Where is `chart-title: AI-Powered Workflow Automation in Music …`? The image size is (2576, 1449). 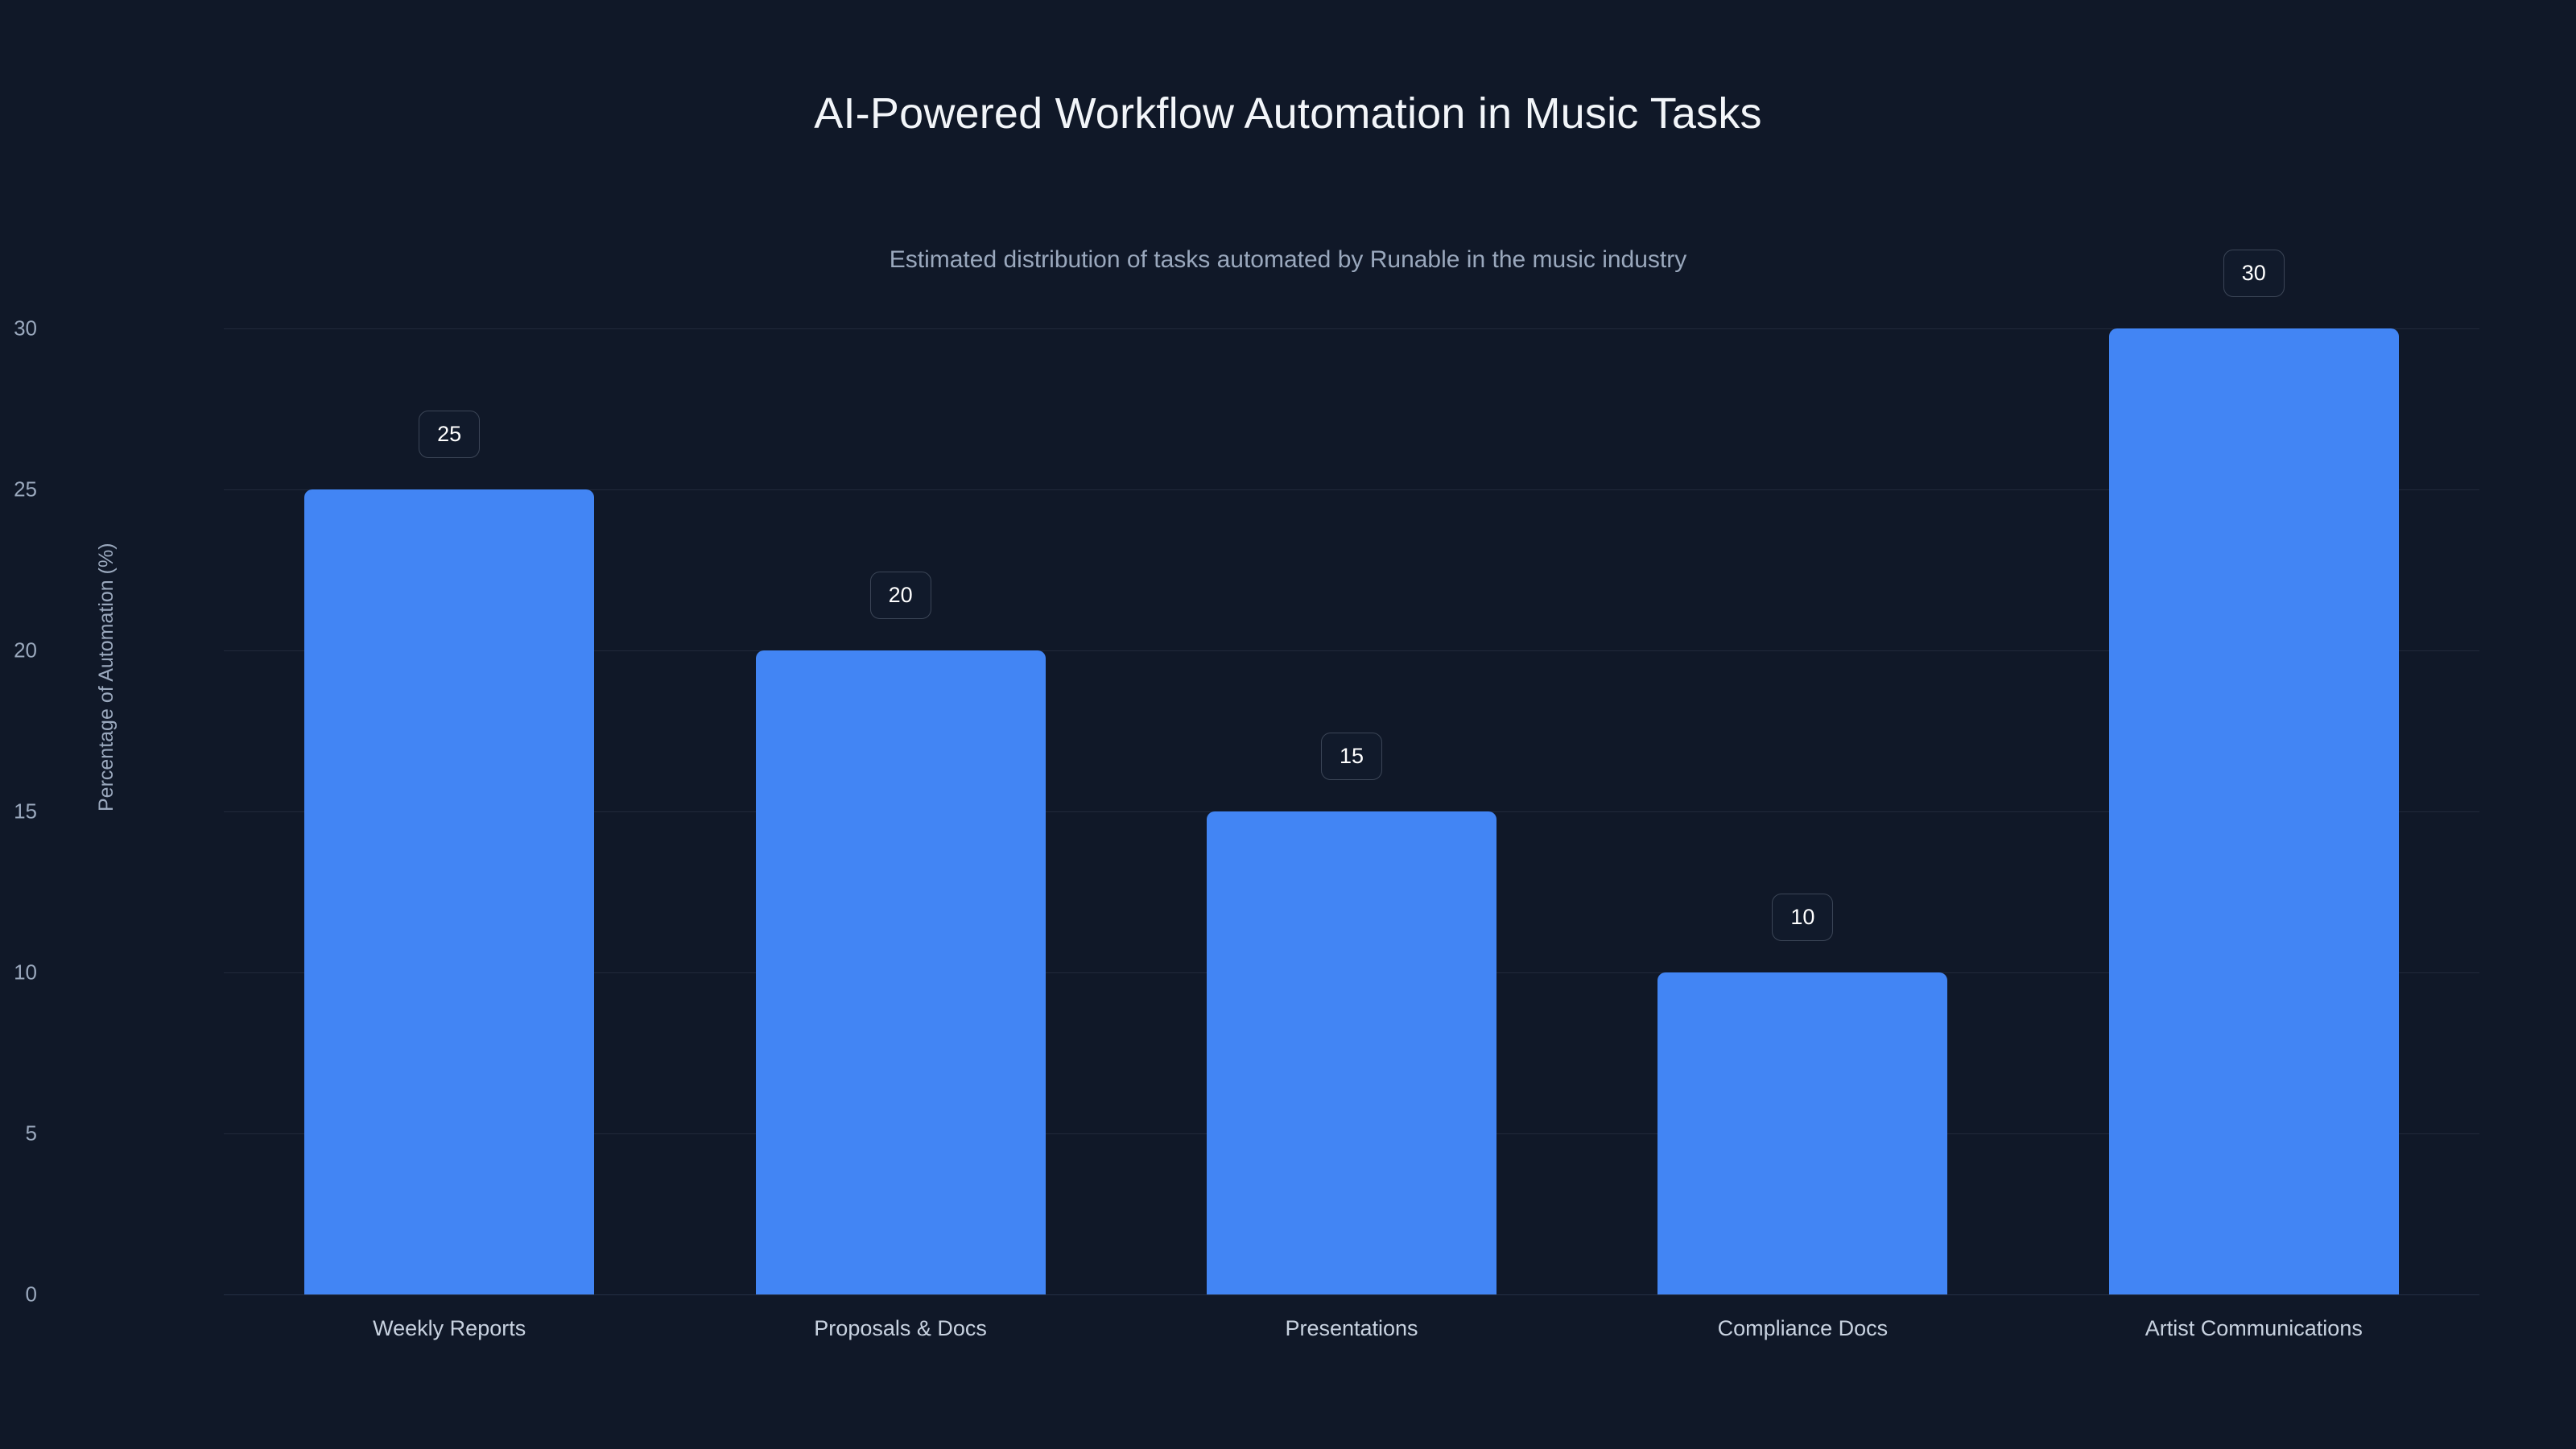
chart-title: AI-Powered Workflow Automation in Music … is located at coordinates (1288, 113).